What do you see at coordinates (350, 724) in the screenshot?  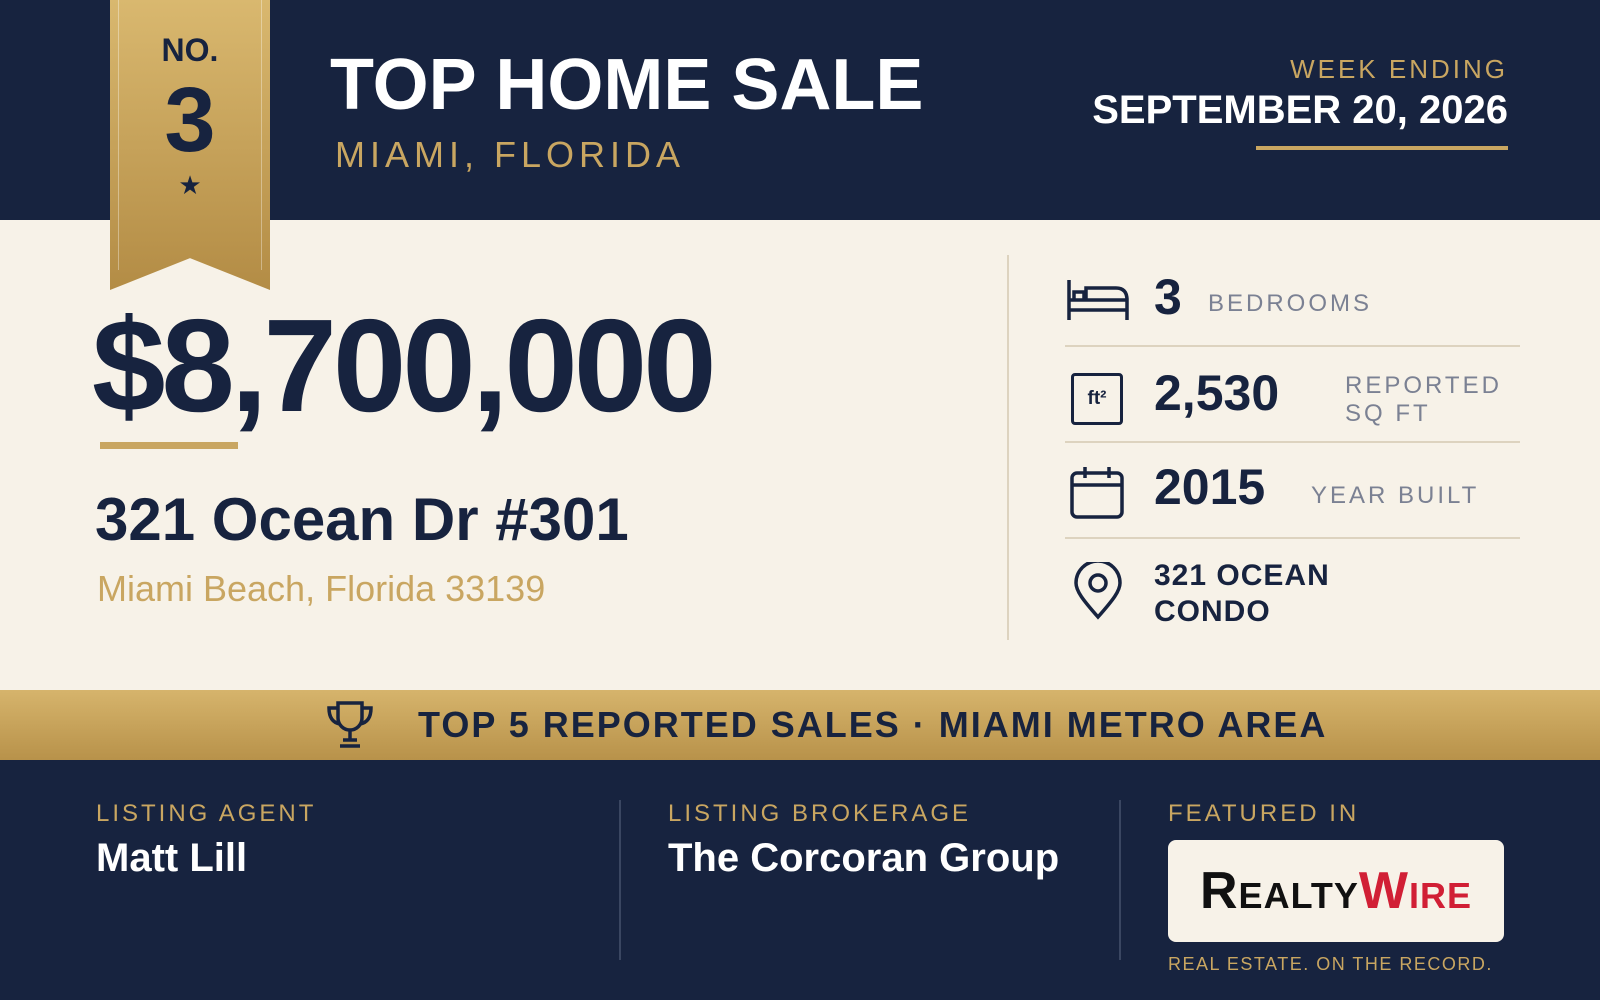 I see `trophy-icon` at bounding box center [350, 724].